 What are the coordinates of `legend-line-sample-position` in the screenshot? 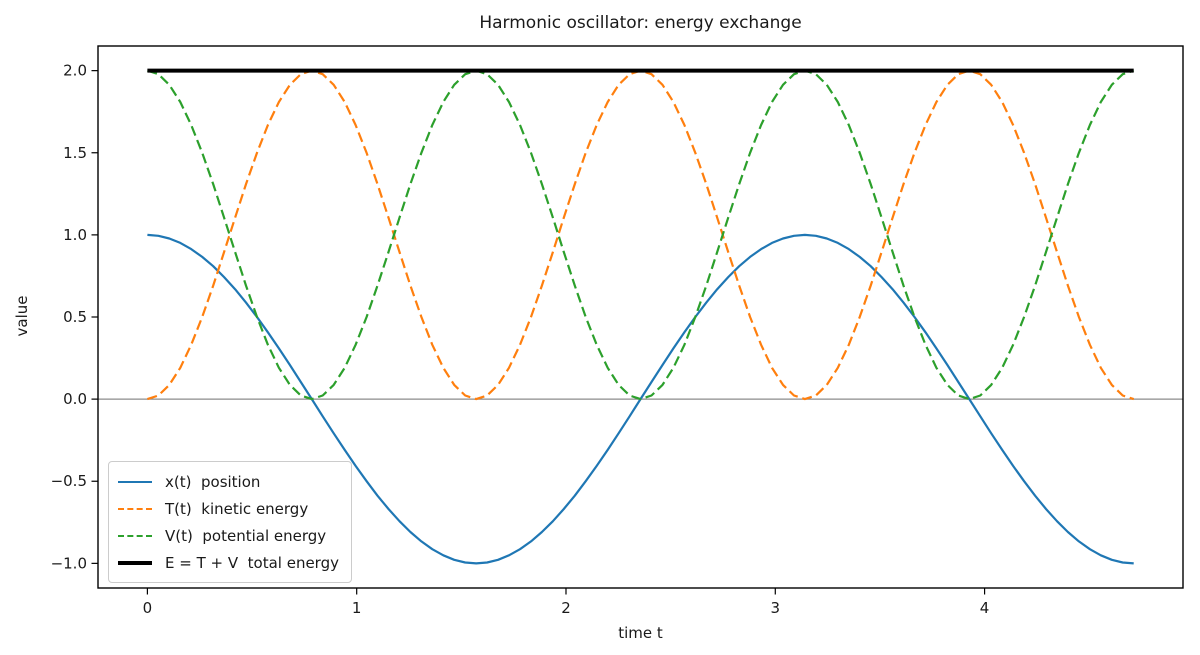 It's located at (135, 481).